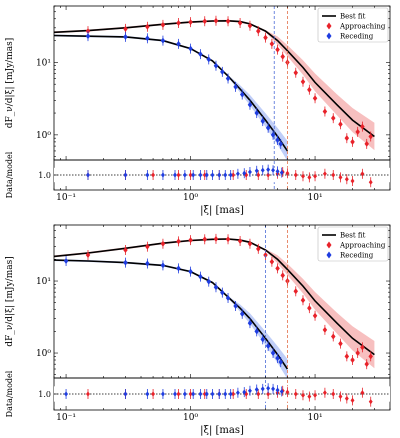  What do you see at coordinates (353, 244) in the screenshot?
I see `legend: Best fit Approaching Receding` at bounding box center [353, 244].